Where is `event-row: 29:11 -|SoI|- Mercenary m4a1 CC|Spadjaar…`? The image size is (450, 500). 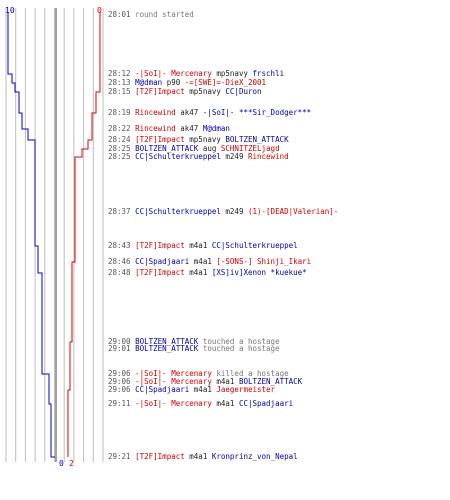 event-row: 29:11 -|SoI|- Mercenary m4a1 CC|Spadjaar… is located at coordinates (200, 404).